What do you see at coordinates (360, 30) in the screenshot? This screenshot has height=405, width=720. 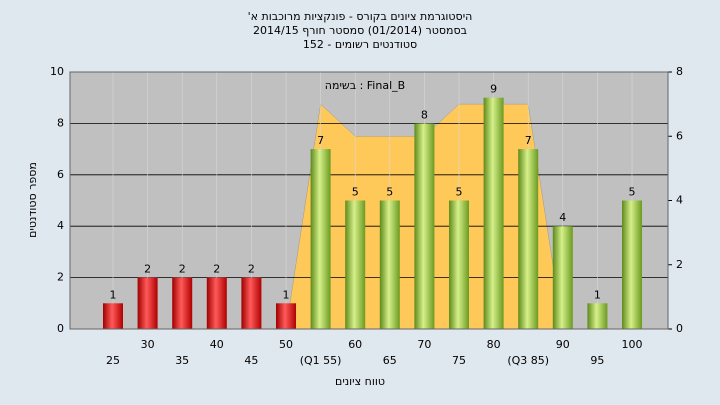 I see `chart-subtitle: בסמסטר (01/2014) סמסטר חורף 2014/15` at bounding box center [360, 30].